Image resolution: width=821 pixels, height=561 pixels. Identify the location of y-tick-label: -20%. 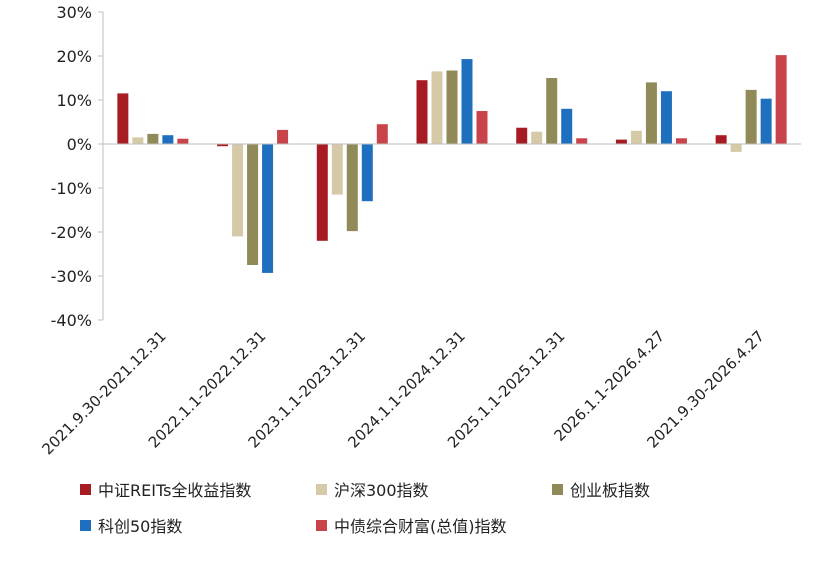
(71, 232).